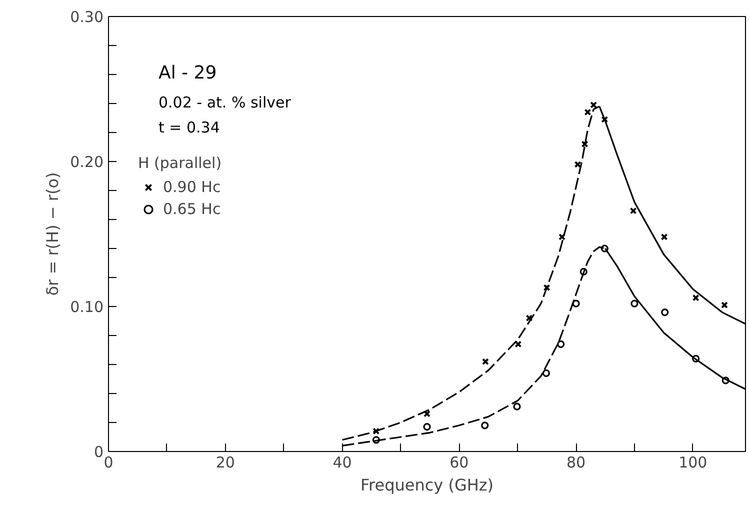 This screenshot has width=749, height=525. I want to click on y-tick-label: 0.10, so click(87, 307).